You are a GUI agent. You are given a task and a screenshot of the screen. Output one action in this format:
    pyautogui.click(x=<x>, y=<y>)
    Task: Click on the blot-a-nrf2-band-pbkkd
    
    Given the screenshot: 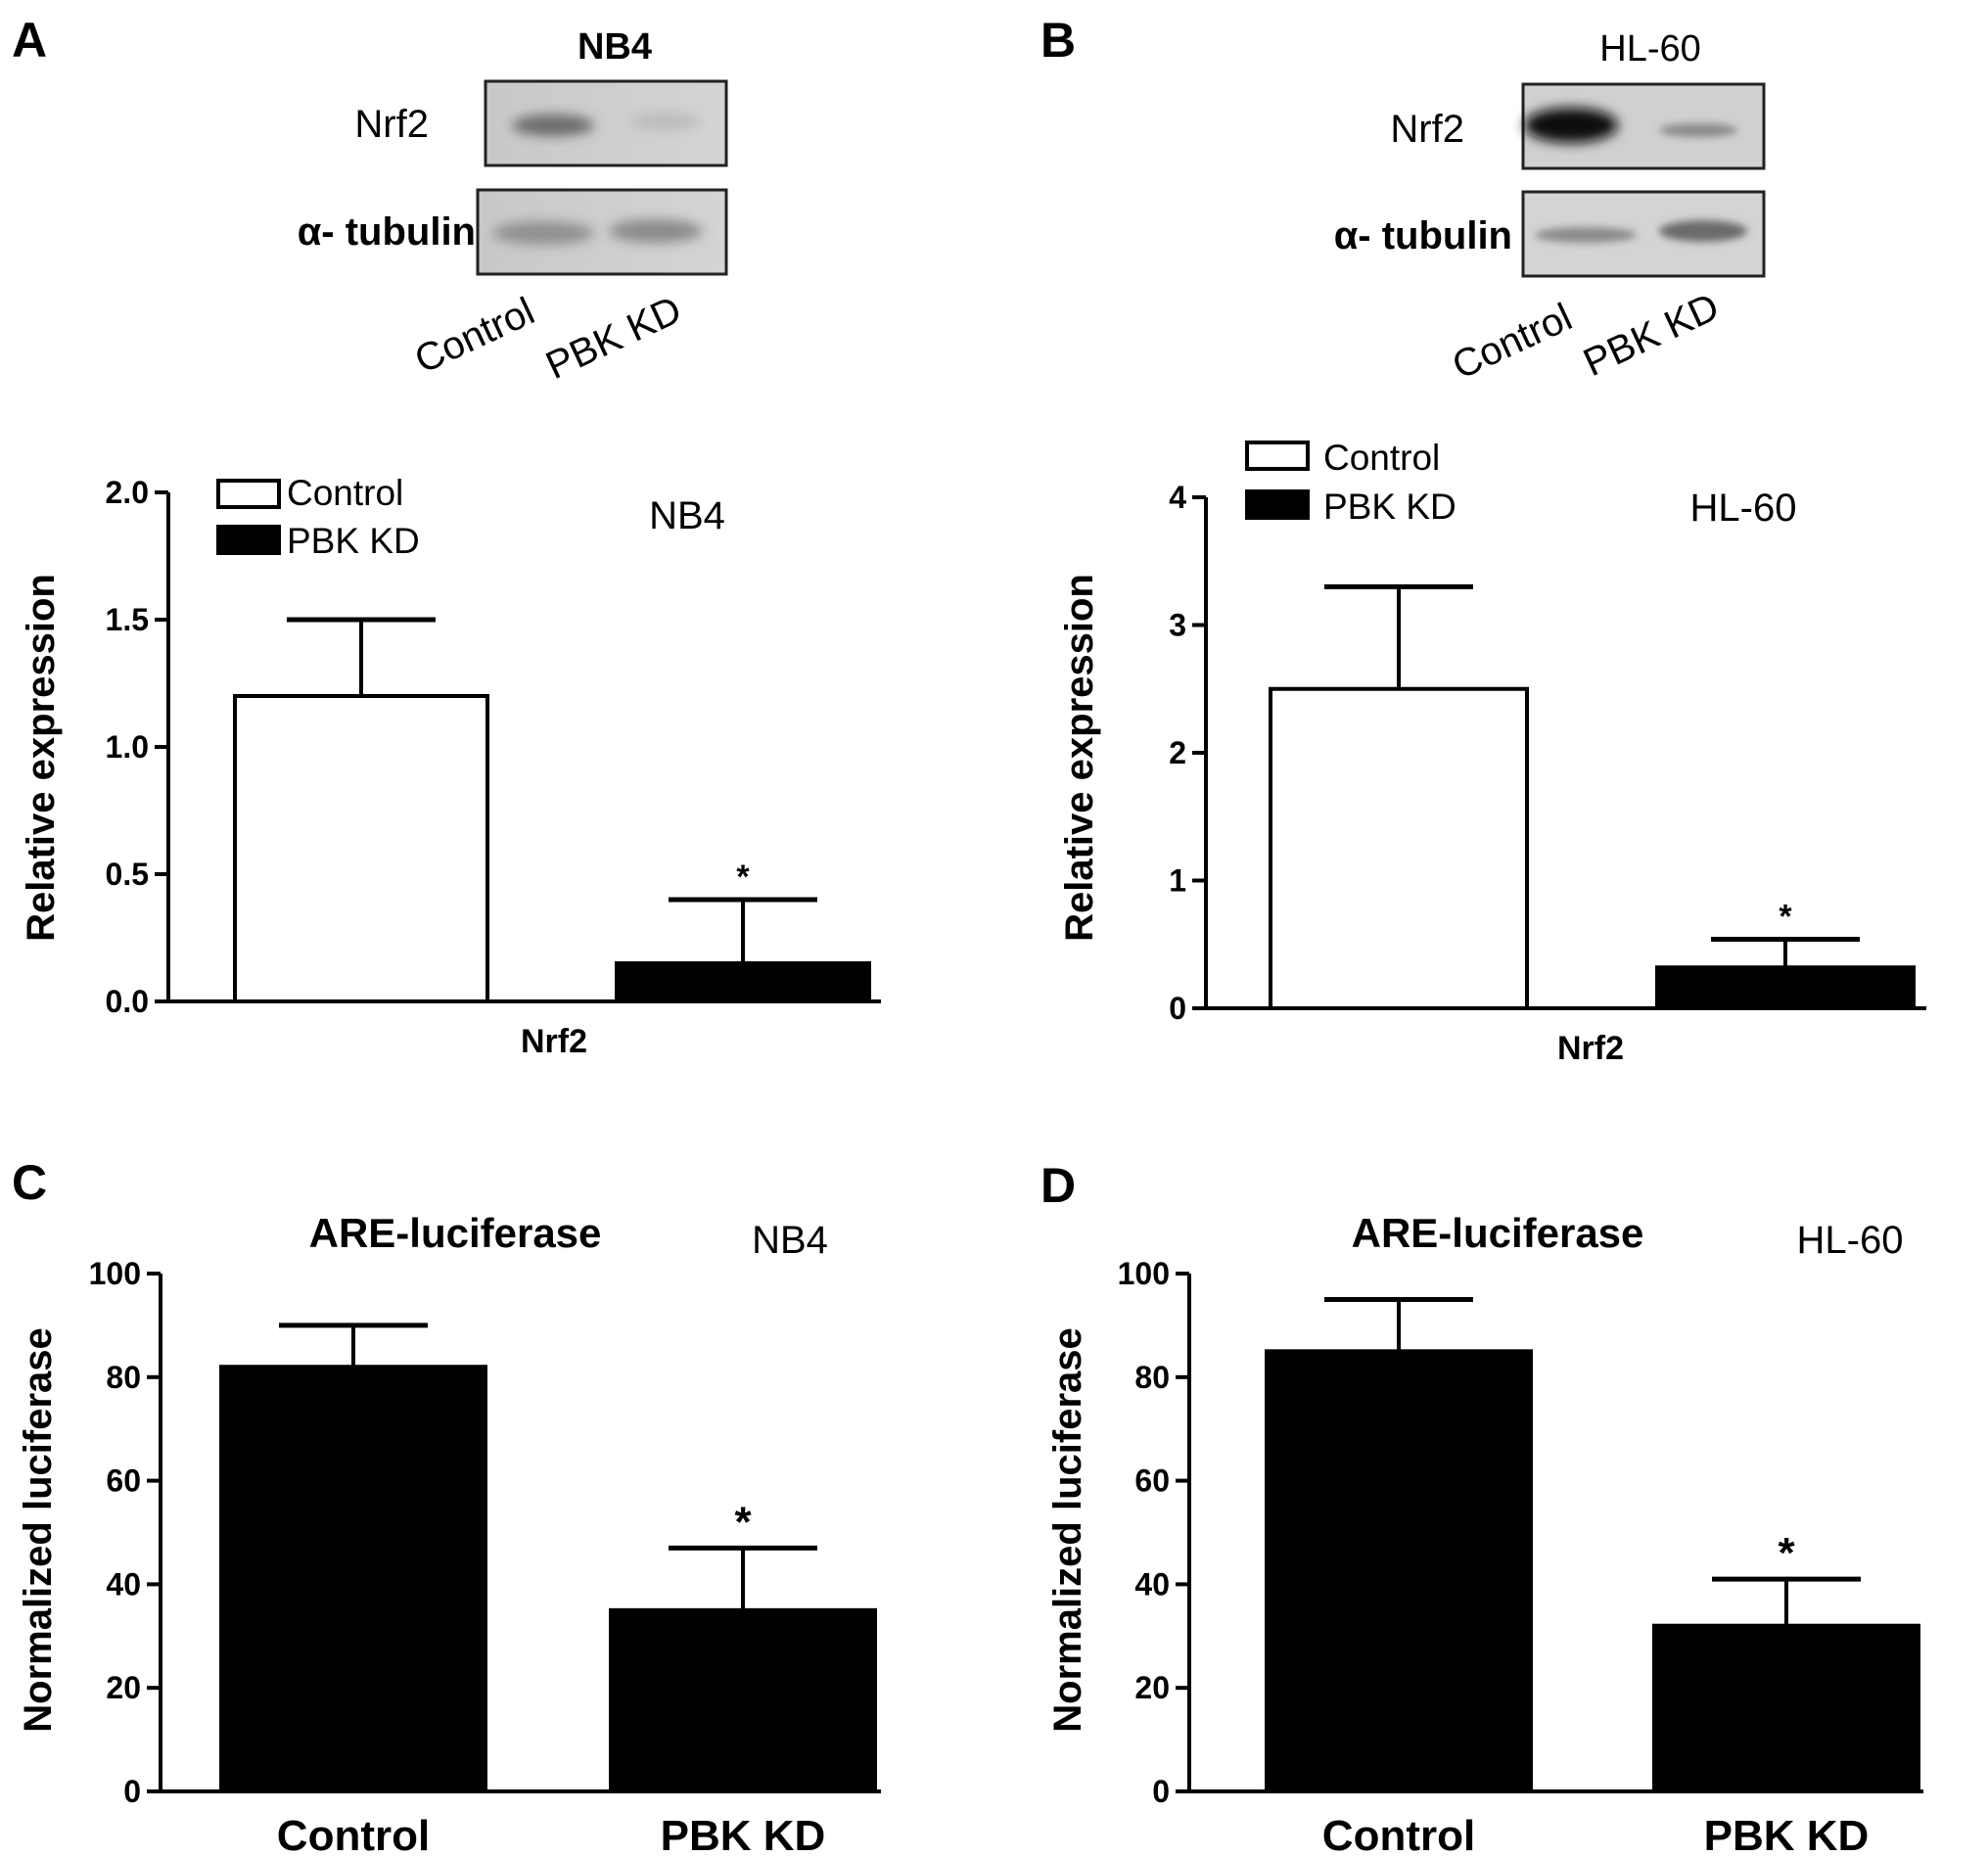 What is the action you would take?
    pyautogui.click(x=665, y=121)
    